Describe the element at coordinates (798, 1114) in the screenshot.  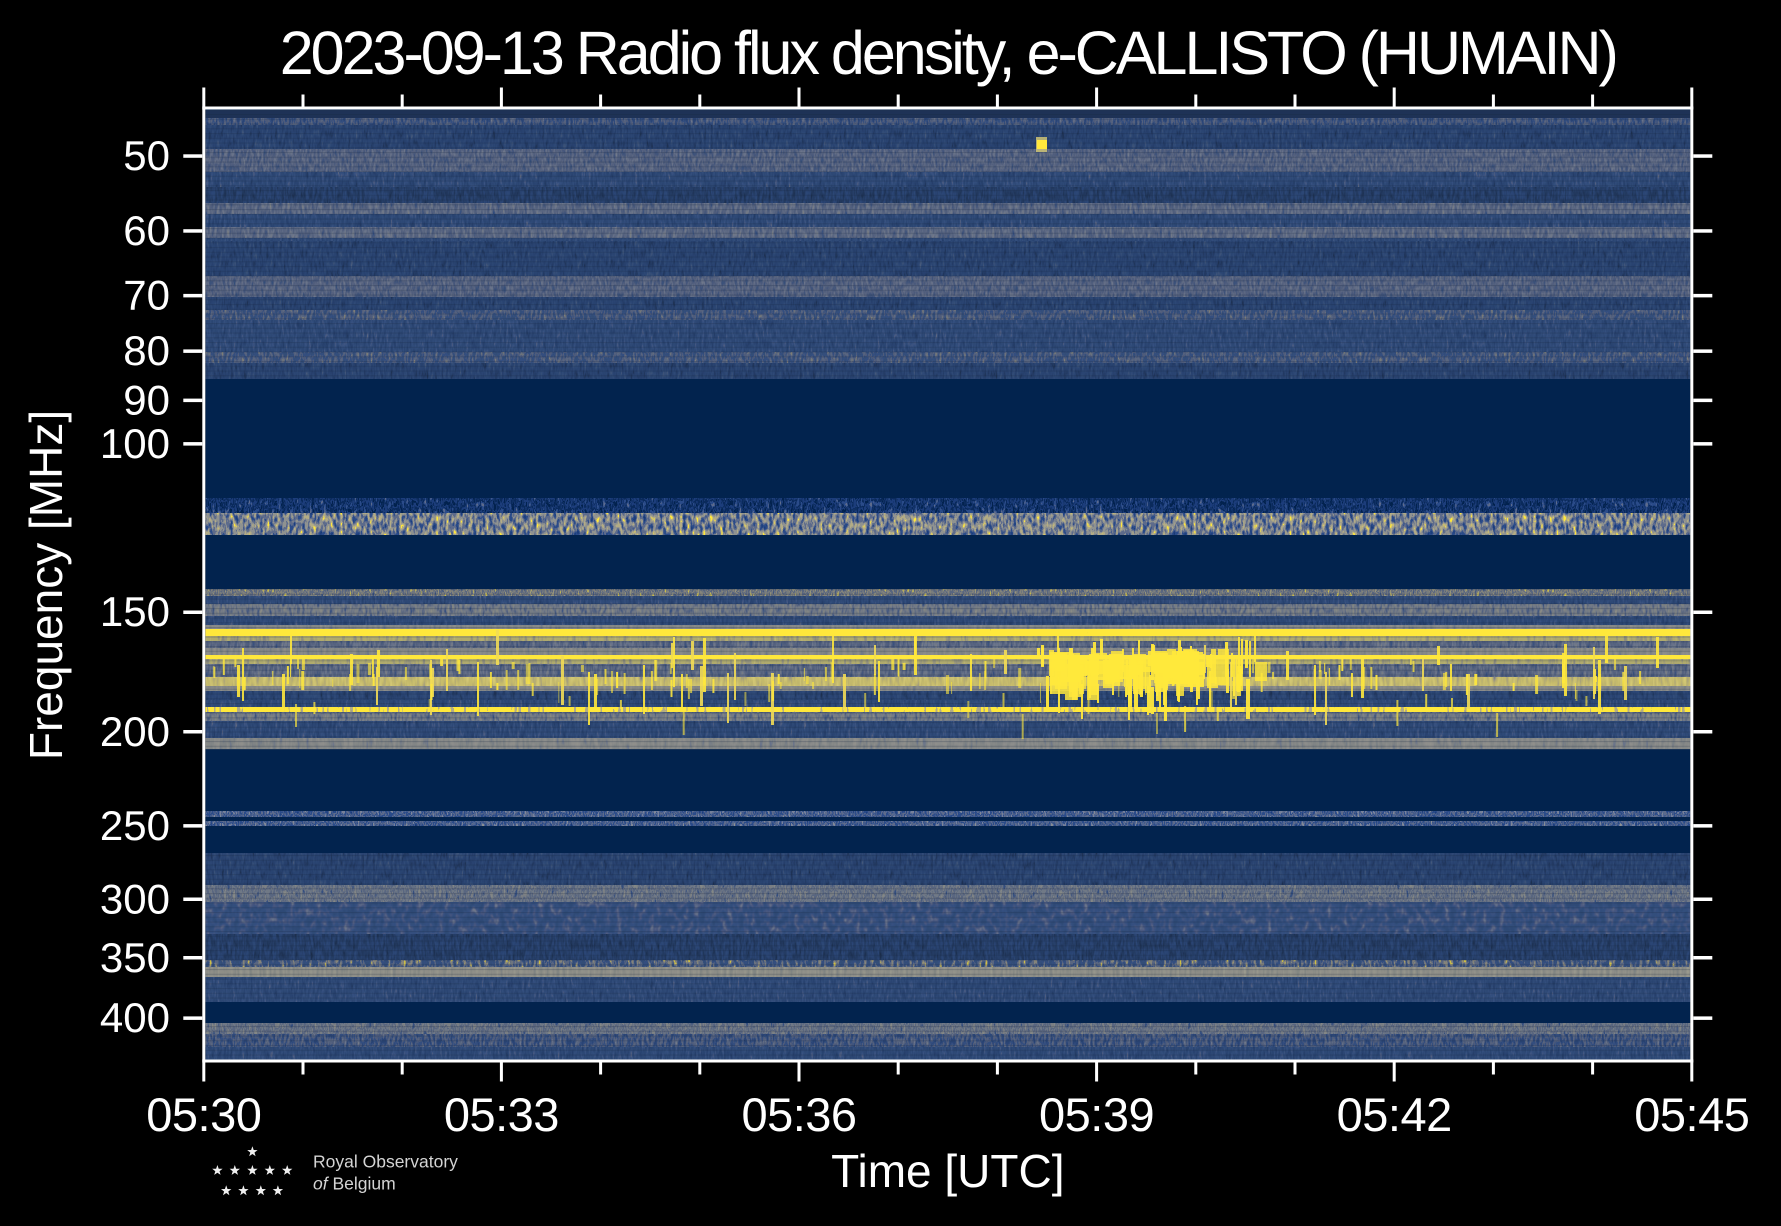
I see `svg-text: 05:36` at that location.